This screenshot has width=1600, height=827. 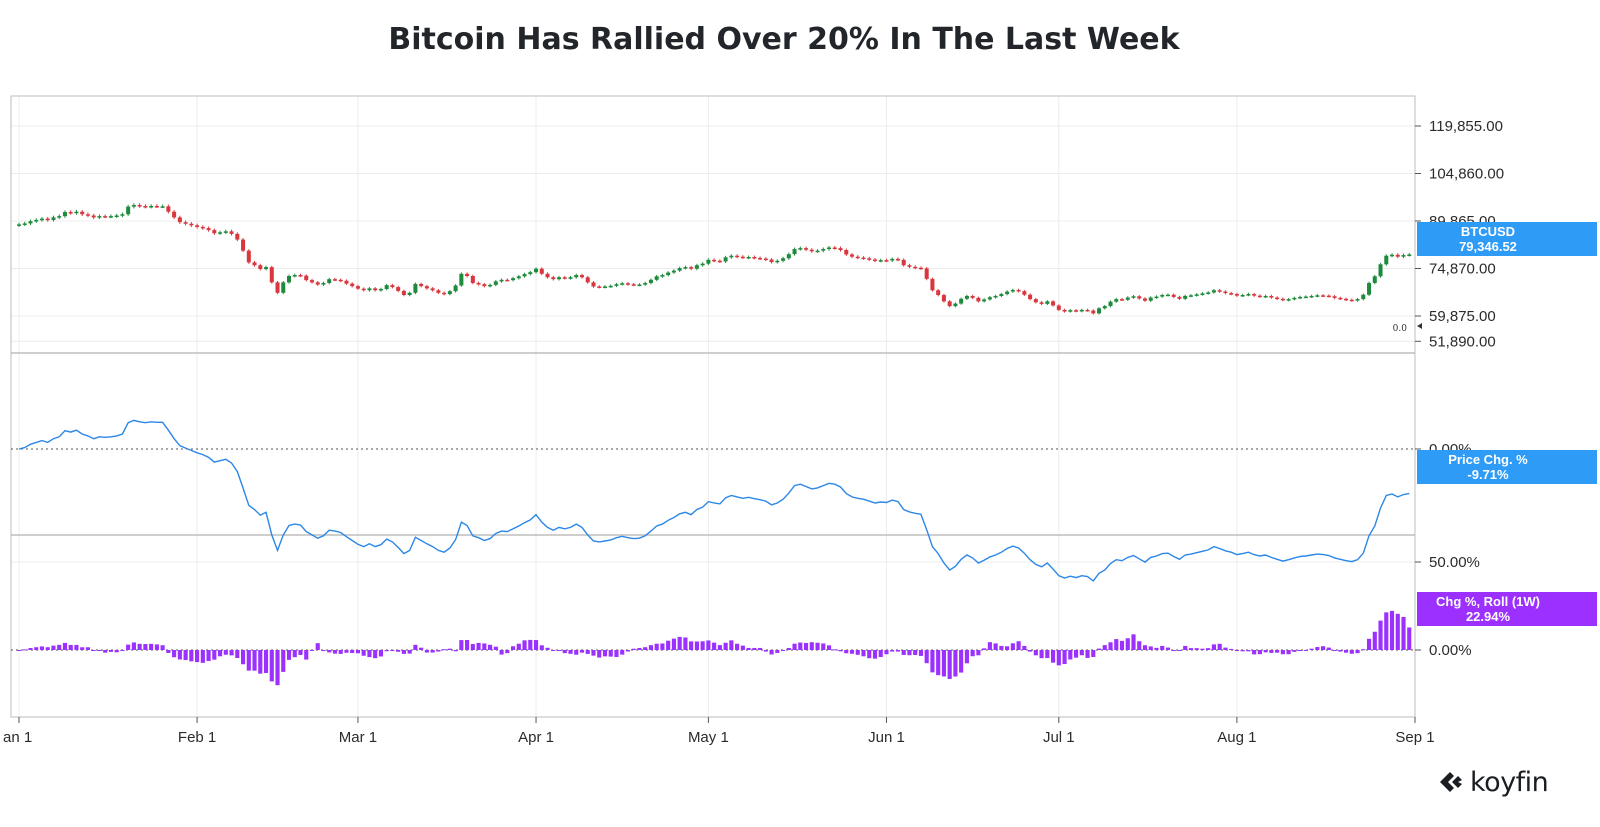 What do you see at coordinates (1488, 474) in the screenshot?
I see `price-change-last-label-value: -9.71%` at bounding box center [1488, 474].